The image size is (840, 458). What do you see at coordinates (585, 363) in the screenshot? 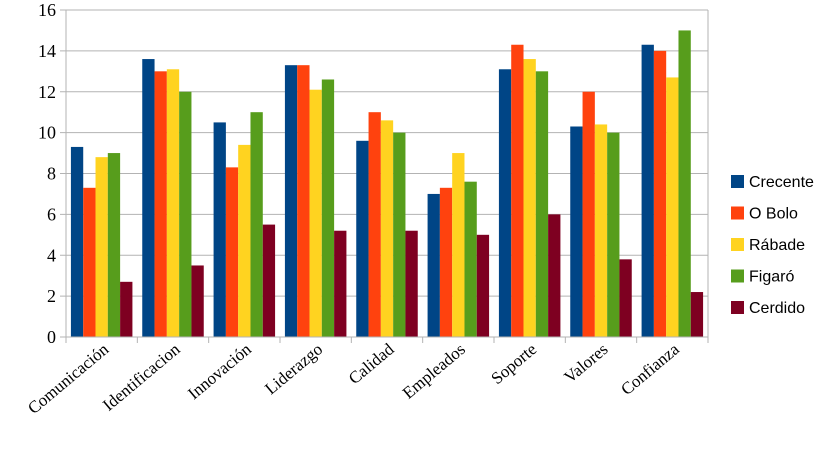
I see `x-tick-label: Valores` at bounding box center [585, 363].